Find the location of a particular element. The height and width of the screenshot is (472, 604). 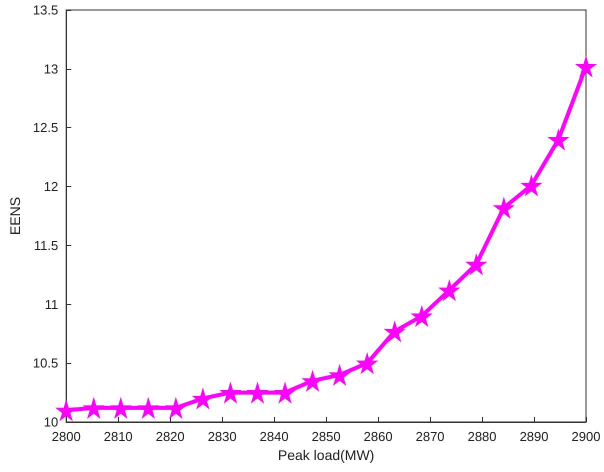

x-tick-label: 2900 is located at coordinates (586, 436).